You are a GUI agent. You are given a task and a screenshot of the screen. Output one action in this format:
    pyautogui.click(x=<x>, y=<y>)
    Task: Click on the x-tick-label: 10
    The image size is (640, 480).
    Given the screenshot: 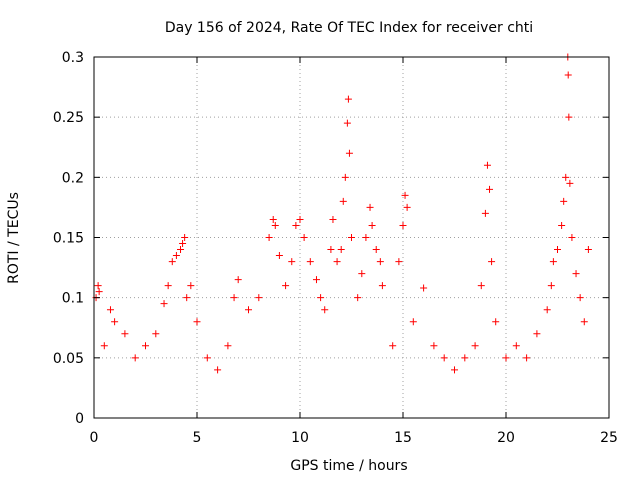 What is the action you would take?
    pyautogui.click(x=300, y=438)
    